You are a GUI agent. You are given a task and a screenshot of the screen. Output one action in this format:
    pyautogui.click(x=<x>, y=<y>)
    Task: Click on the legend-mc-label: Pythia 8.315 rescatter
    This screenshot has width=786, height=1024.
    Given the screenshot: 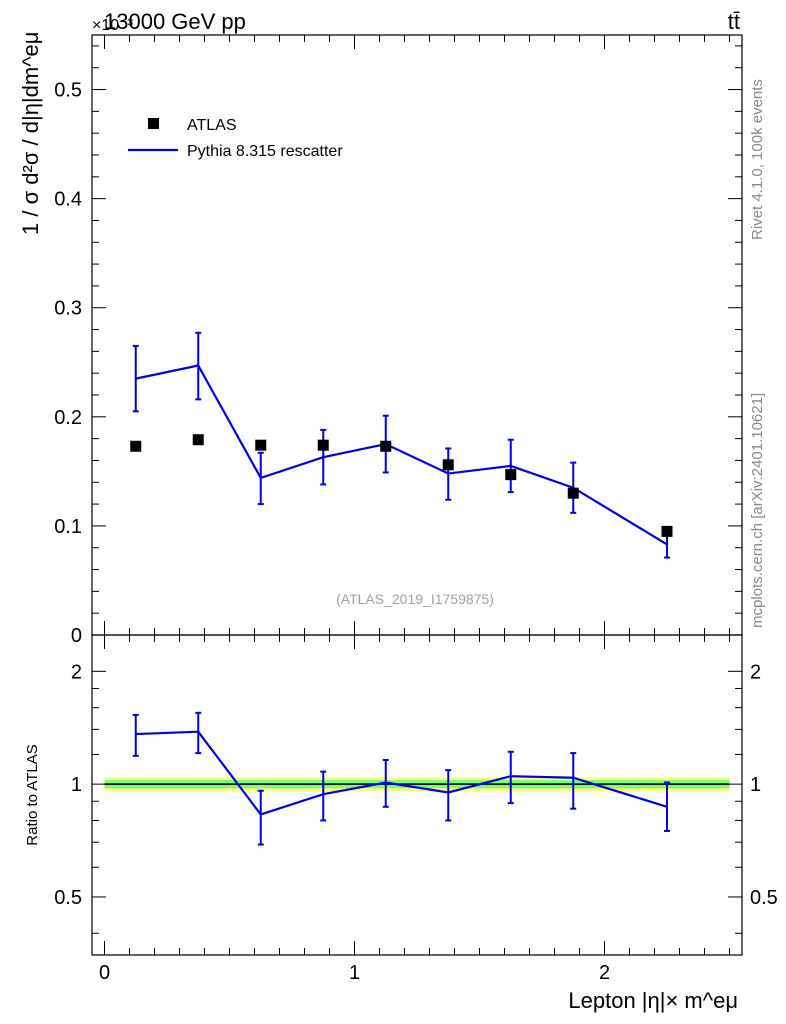 What is the action you would take?
    pyautogui.click(x=265, y=151)
    